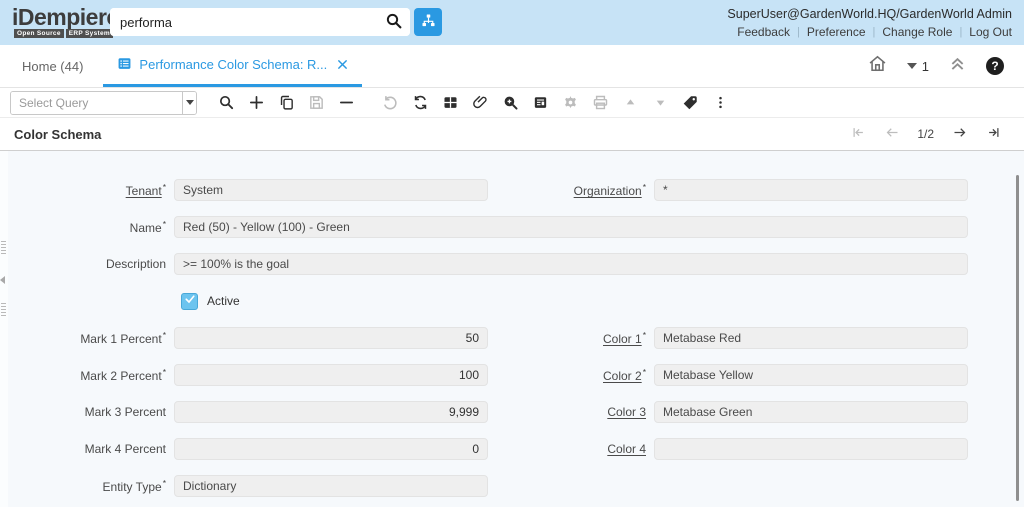 This screenshot has height=507, width=1024. What do you see at coordinates (600, 103) in the screenshot?
I see `print-button` at bounding box center [600, 103].